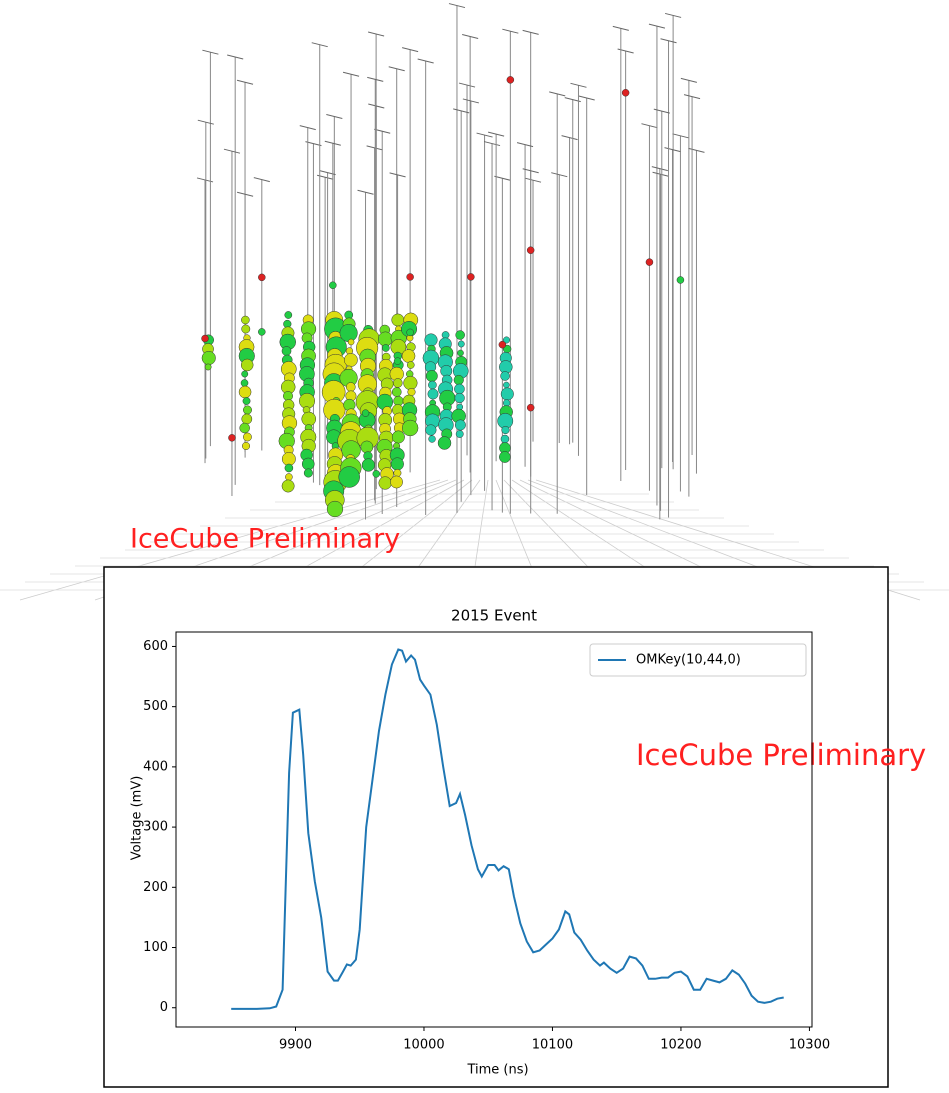 The width and height of the screenshot is (949, 1093). Describe the element at coordinates (155, 646) in the screenshot. I see `y-tick-label: 600` at that location.